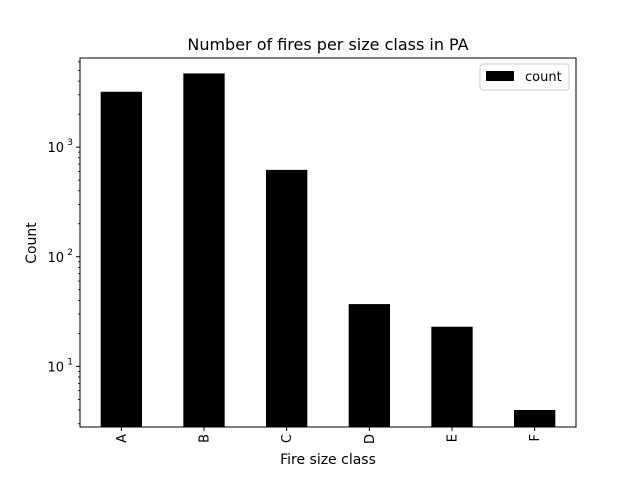 The image size is (640, 480). I want to click on bar-A, so click(121, 259).